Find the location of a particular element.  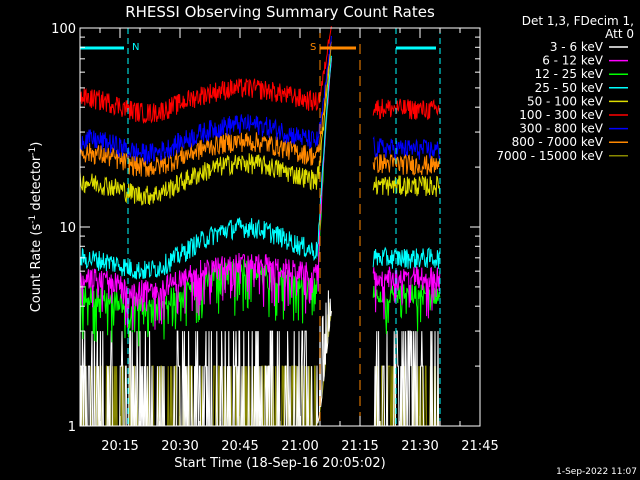

legend-label: 25 - 50 keV is located at coordinates (569, 88).